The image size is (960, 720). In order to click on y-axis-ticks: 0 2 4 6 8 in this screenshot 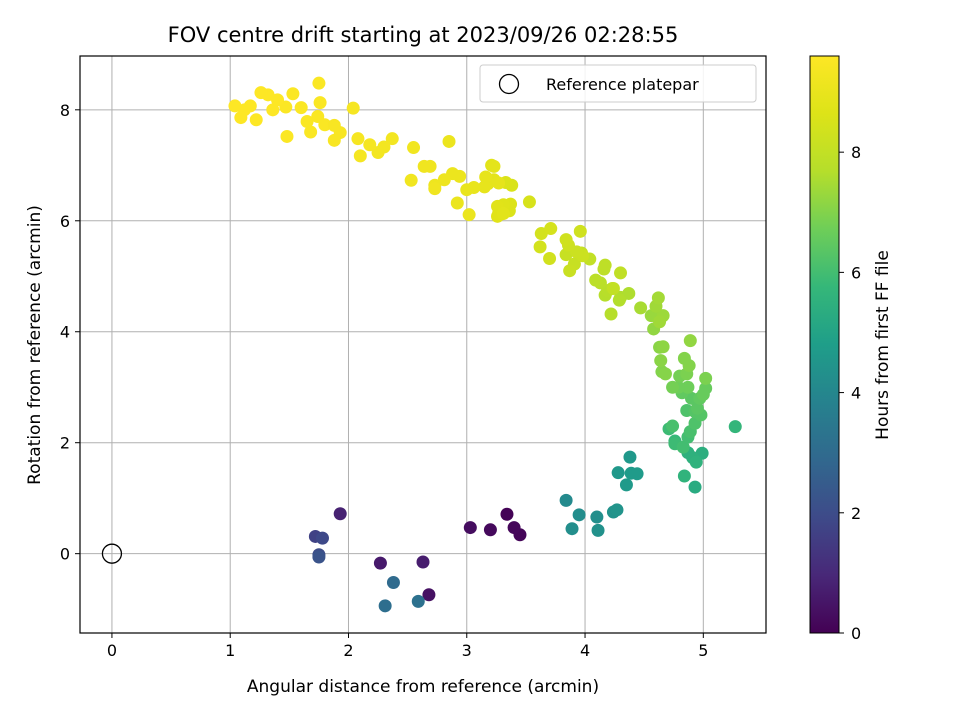, I will do `click(70, 332)`.